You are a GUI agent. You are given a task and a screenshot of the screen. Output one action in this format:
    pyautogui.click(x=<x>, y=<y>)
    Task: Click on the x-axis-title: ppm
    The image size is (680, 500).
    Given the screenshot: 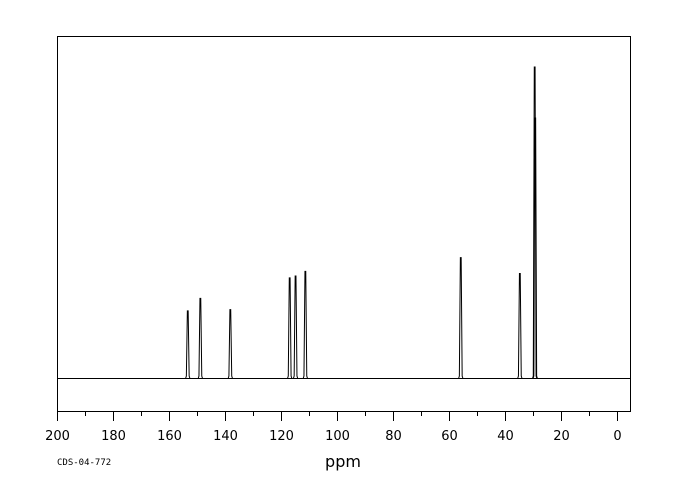 What is the action you would take?
    pyautogui.click(x=343, y=461)
    